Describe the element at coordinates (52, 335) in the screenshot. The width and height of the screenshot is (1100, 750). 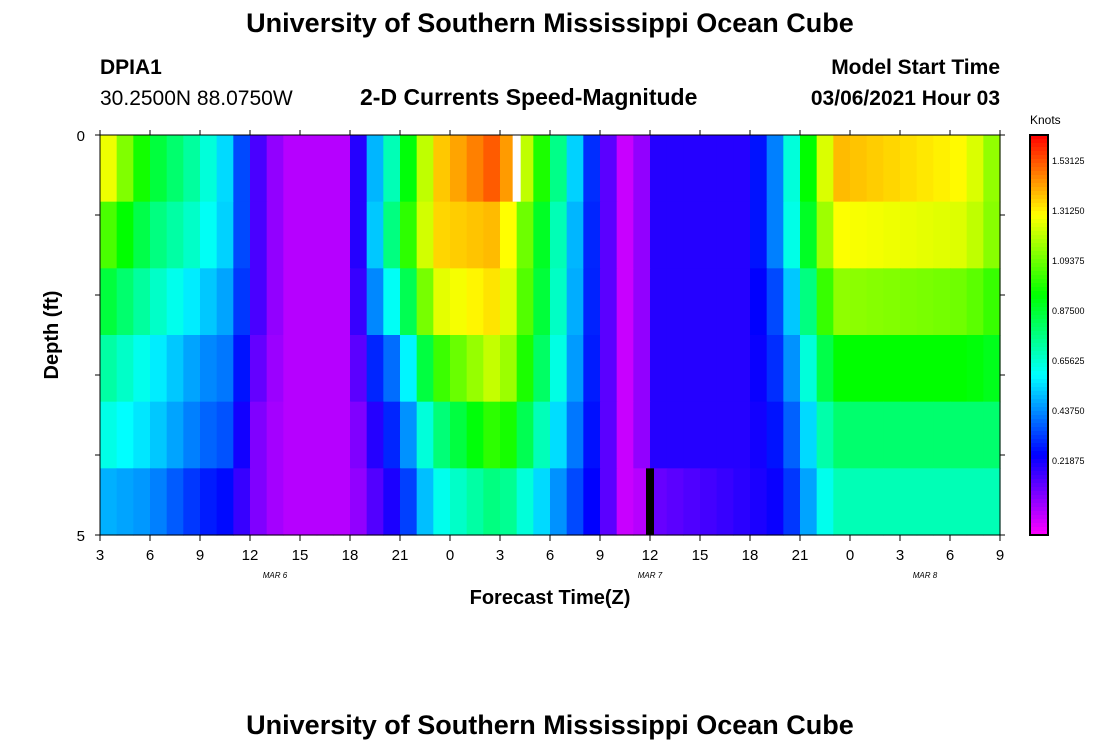
I see `y-axis-label: Depth (ft)` at that location.